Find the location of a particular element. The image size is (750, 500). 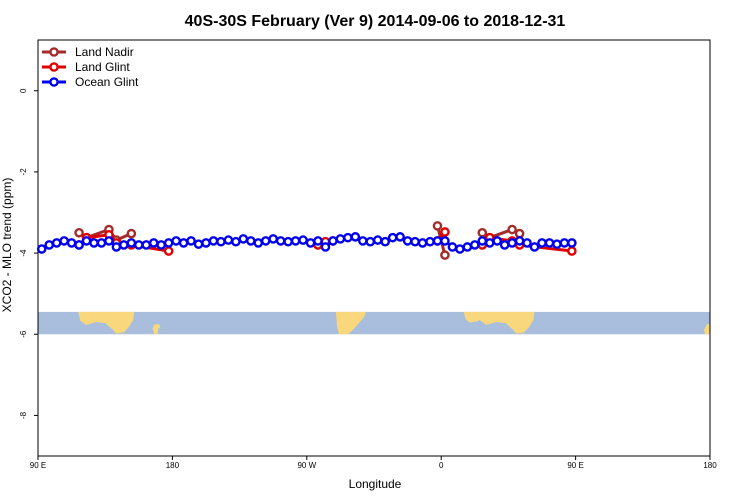

series-layer is located at coordinates (306, 240).